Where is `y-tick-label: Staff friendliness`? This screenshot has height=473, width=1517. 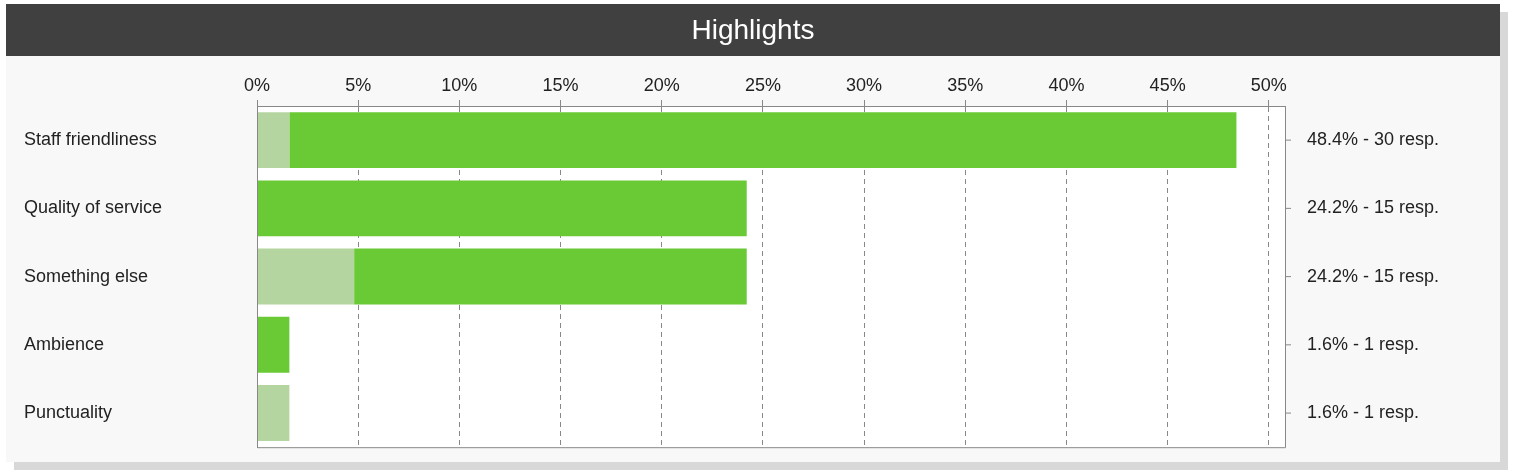 y-tick-label: Staff friendliness is located at coordinates (90, 139).